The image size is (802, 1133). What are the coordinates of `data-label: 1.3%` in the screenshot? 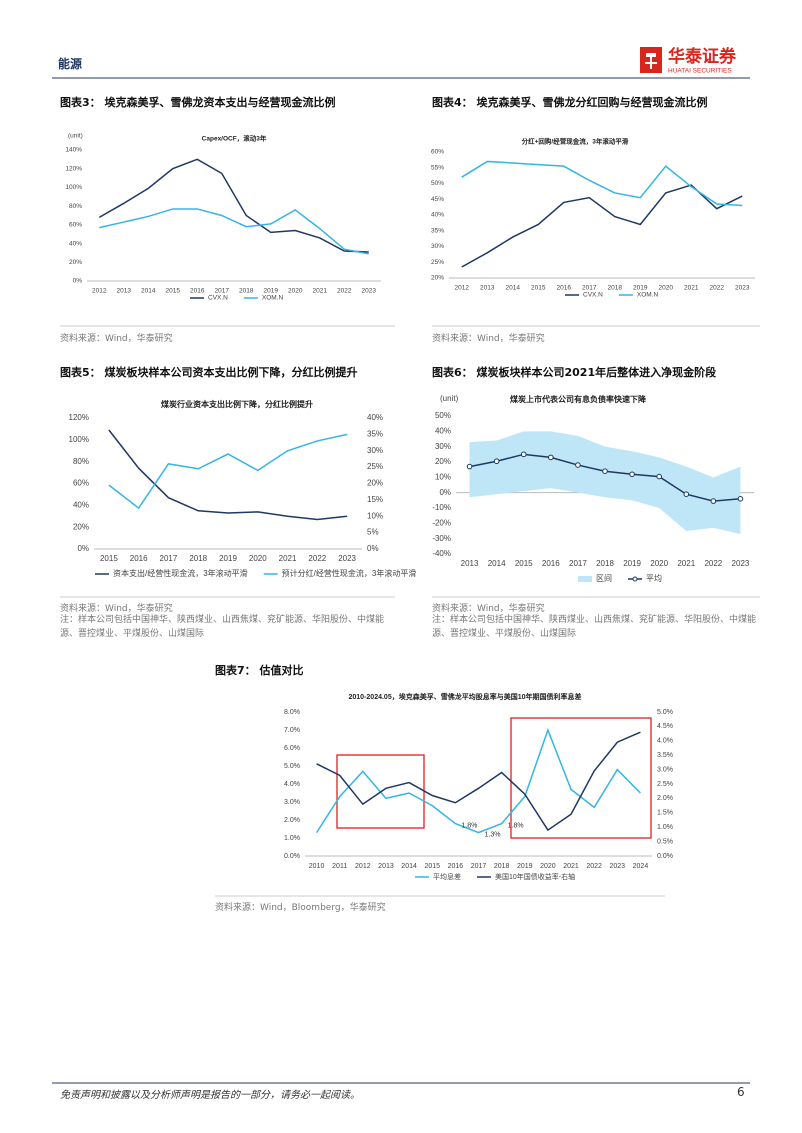 It's located at (493, 834).